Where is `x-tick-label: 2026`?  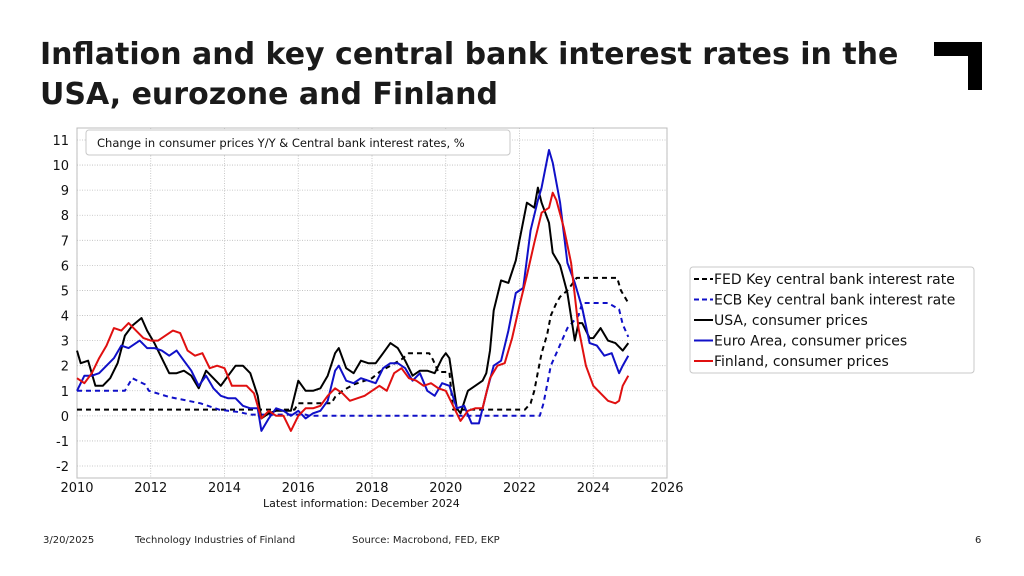 x-tick-label: 2026 is located at coordinates (666, 488).